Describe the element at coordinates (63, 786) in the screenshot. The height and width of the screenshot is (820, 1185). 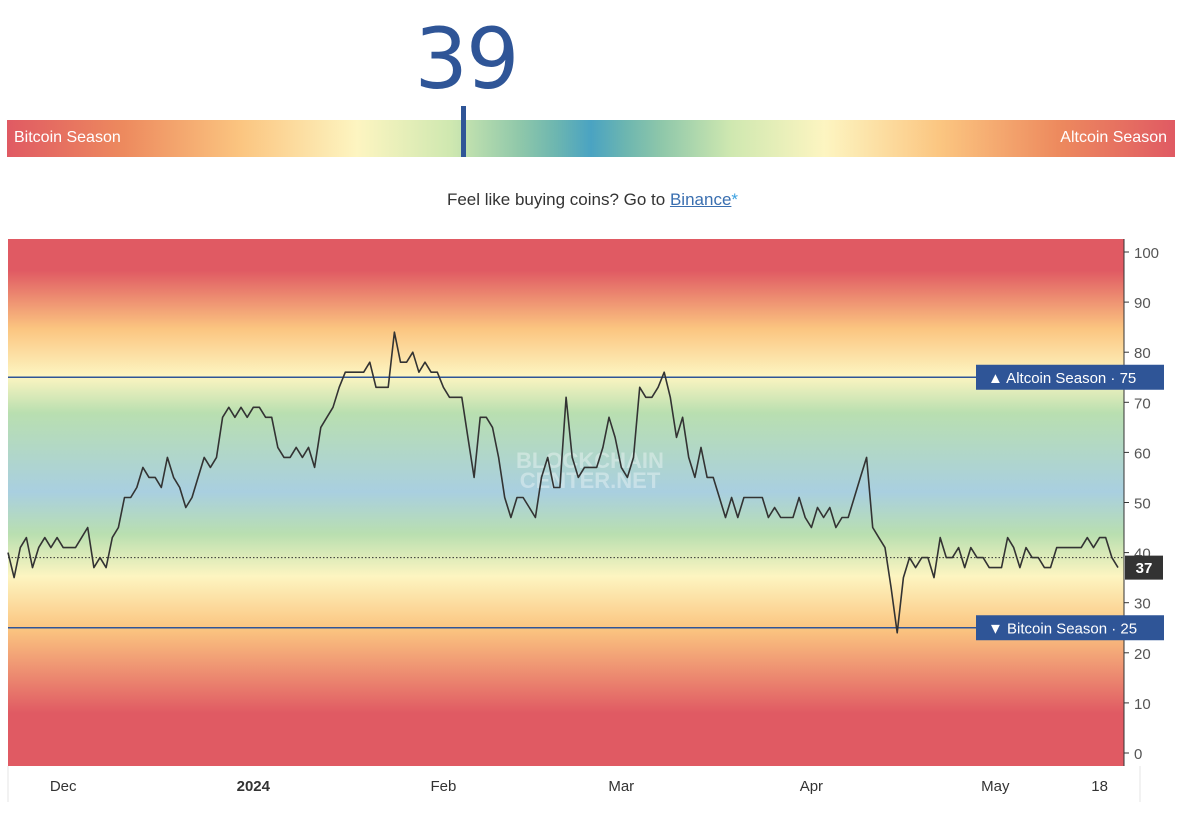
I see `x-tick-label: Dec` at that location.